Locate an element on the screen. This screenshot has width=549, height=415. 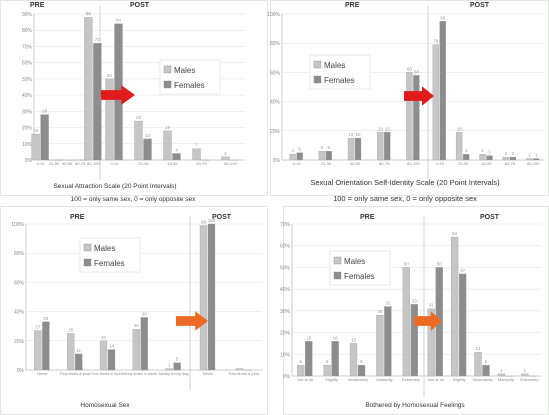
value-label: 36 is located at coordinates (145, 313).